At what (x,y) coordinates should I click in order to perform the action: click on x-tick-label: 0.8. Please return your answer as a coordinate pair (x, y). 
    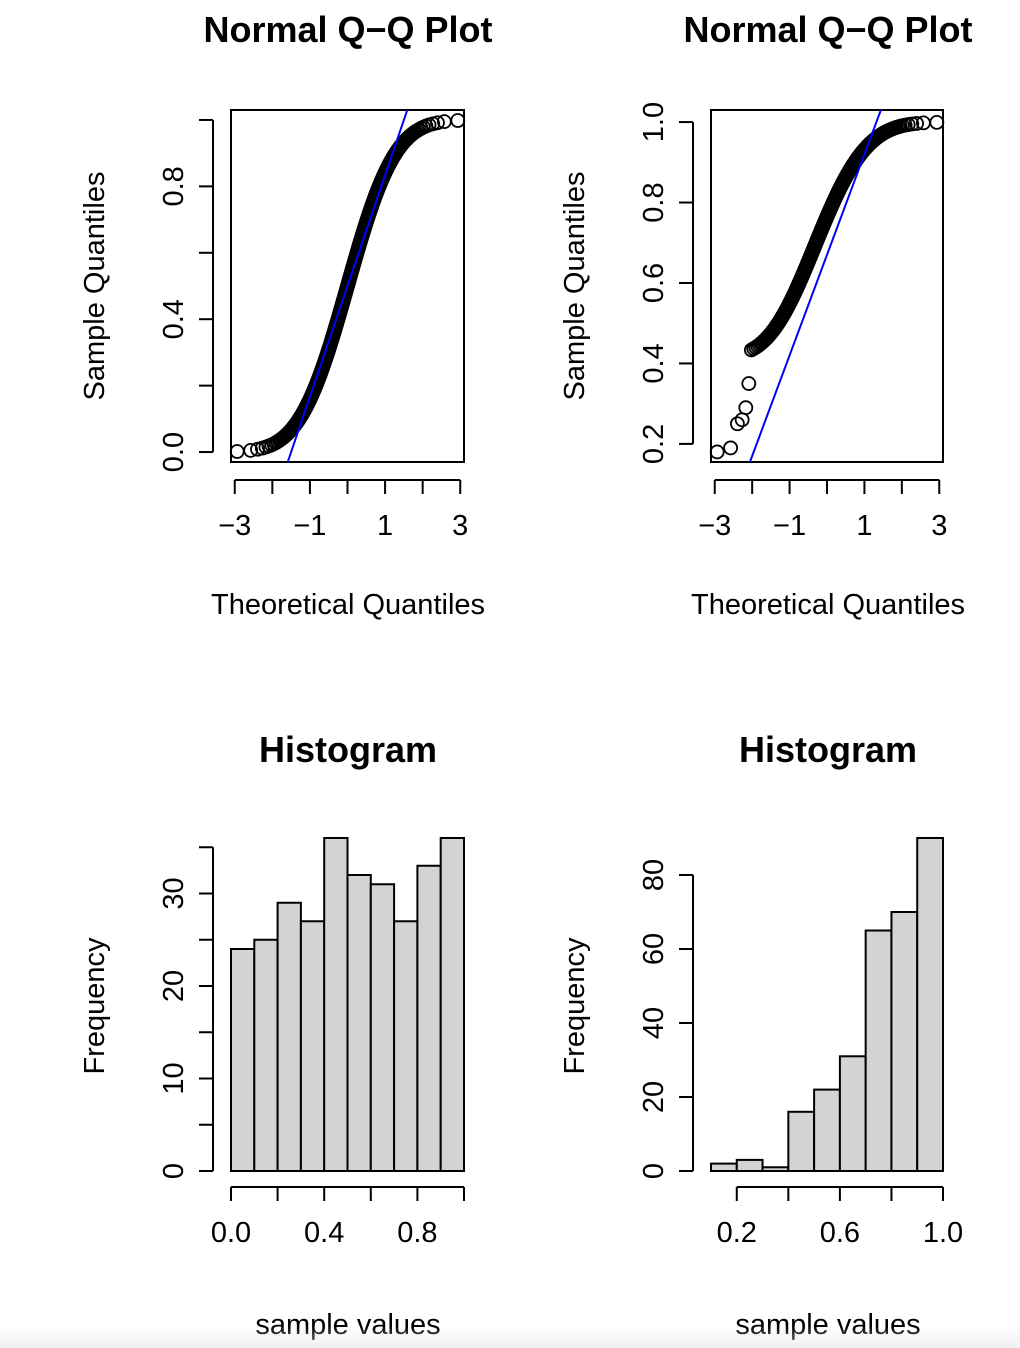
    Looking at the image, I should click on (417, 1233).